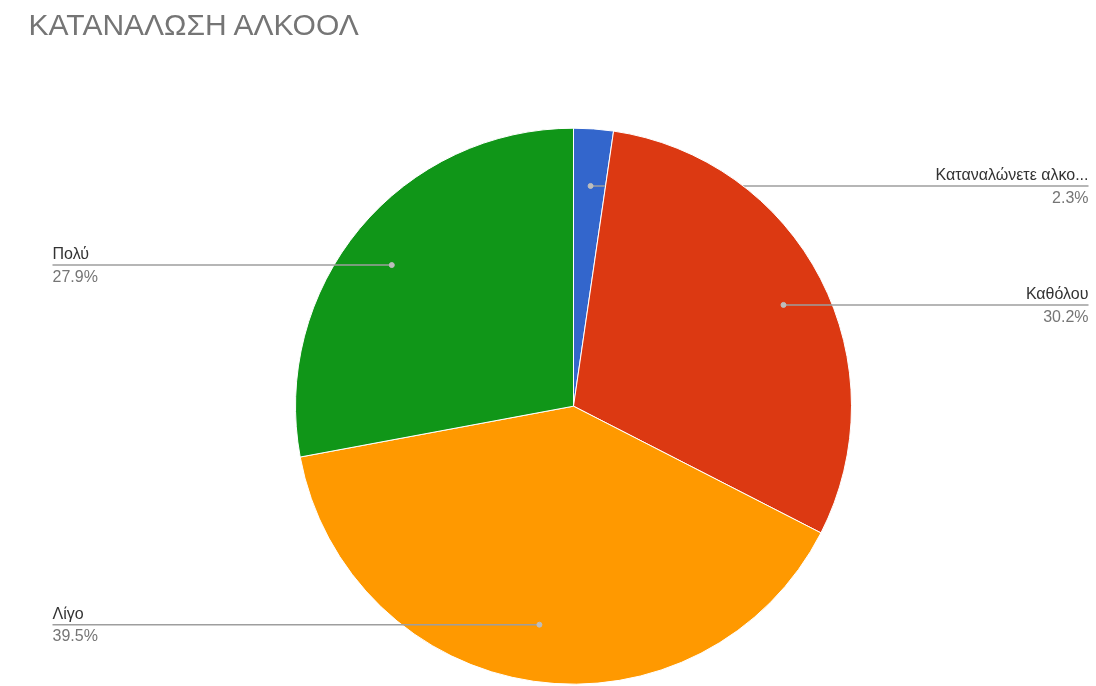 The height and width of the screenshot is (686, 1096). I want to click on chart-title: ΚΑΤΑΝΑΛΩΣΗ ΑΛΚΟΟΛ, so click(193, 24).